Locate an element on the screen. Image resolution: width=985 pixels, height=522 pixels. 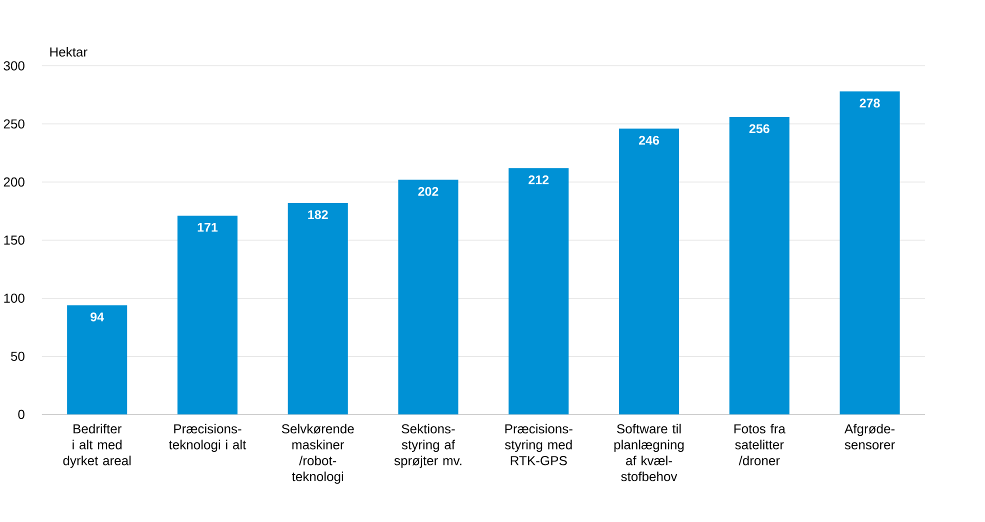
y-tick-label: 150 is located at coordinates (14, 240).